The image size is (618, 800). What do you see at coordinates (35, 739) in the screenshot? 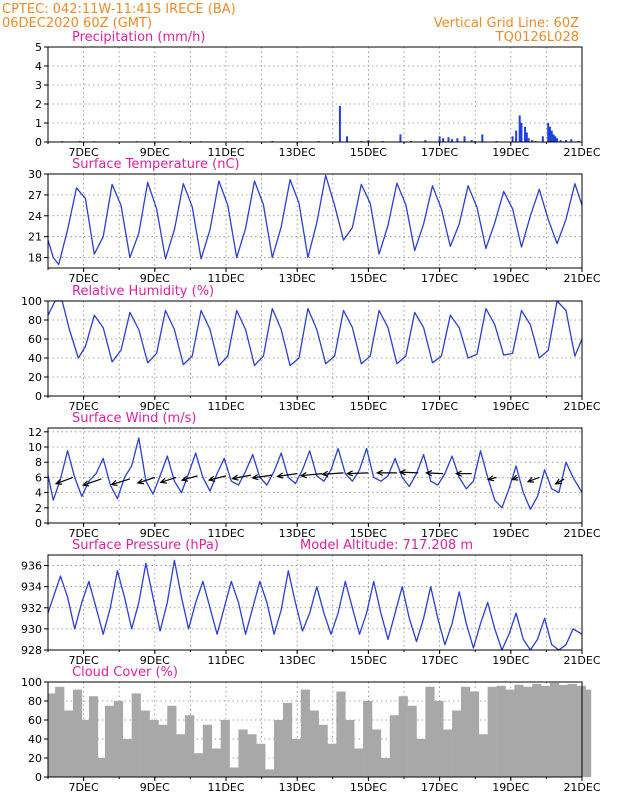
I see `y-tick-label: 40` at bounding box center [35, 739].